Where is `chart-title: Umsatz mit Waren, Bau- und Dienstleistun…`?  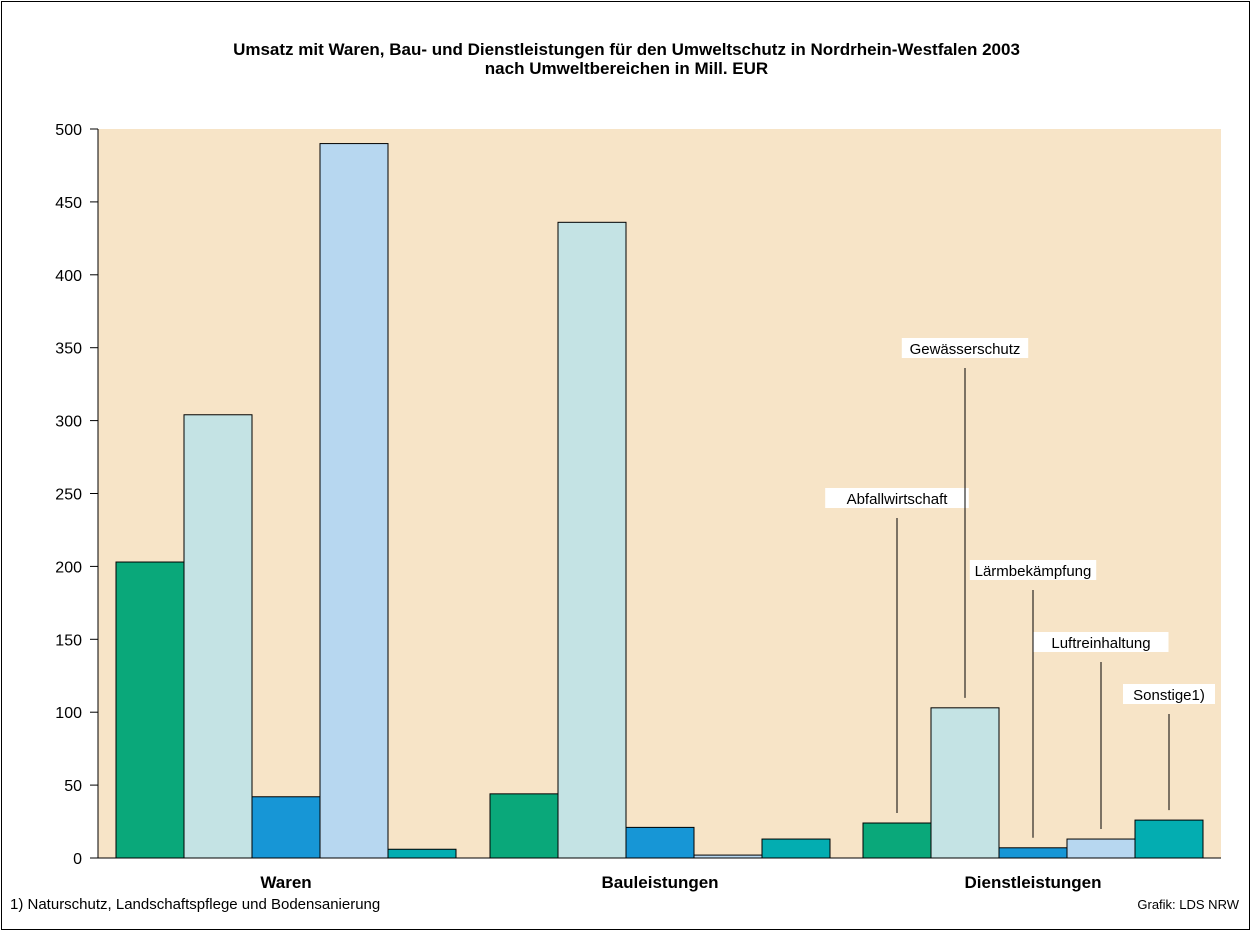
chart-title: Umsatz mit Waren, Bau- und Dienstleistun… is located at coordinates (626, 59).